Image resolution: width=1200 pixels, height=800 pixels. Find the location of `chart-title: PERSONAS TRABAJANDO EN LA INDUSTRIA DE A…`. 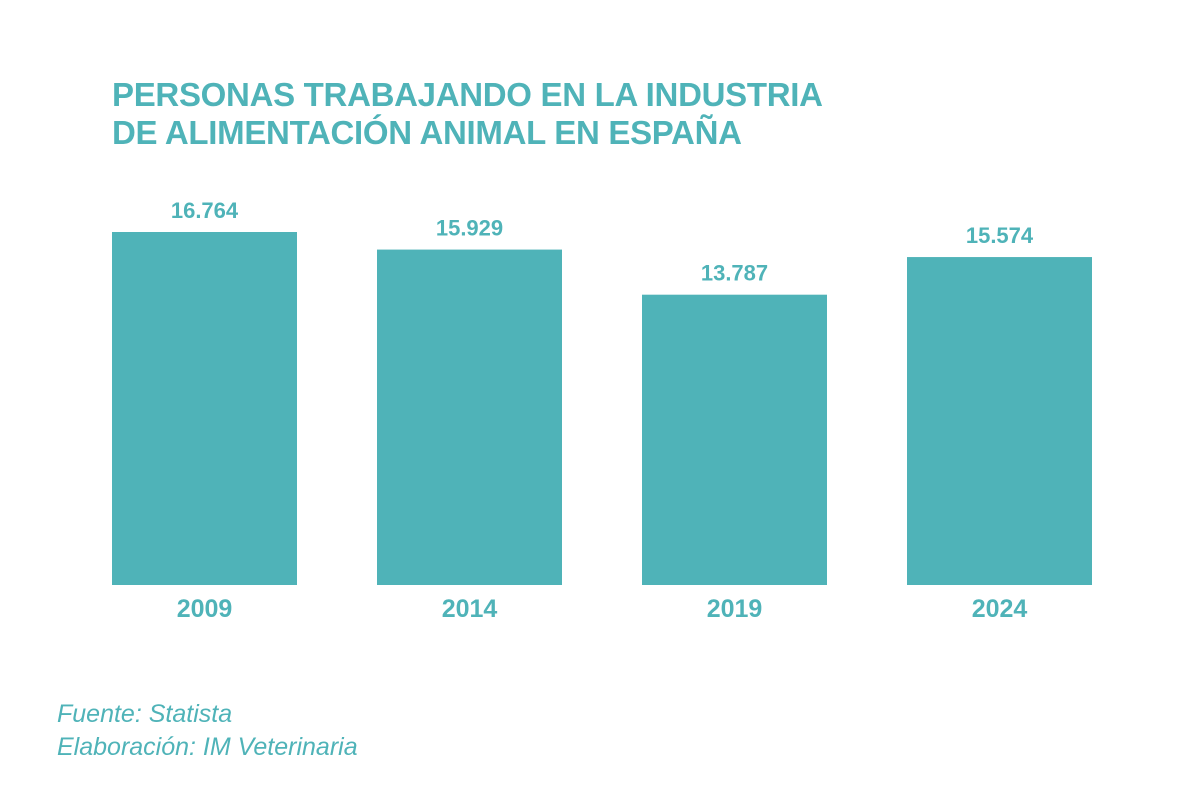

chart-title: PERSONAS TRABAJANDO EN LA INDUSTRIA DE A… is located at coordinates (467, 114).